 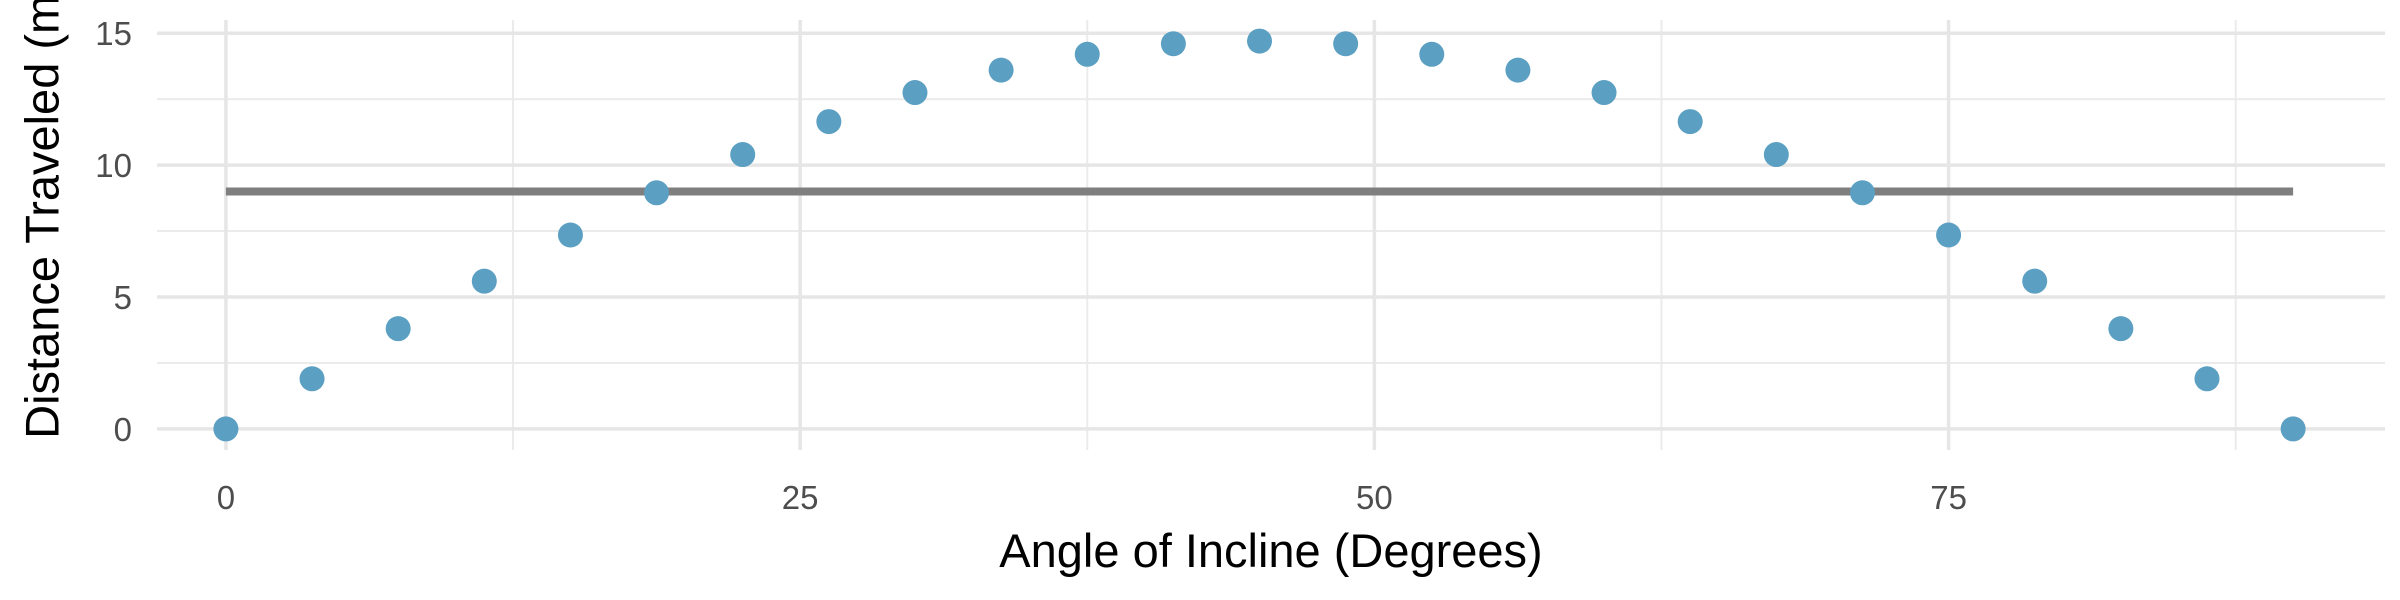 I want to click on y-tick-label: 5, so click(x=123, y=297).